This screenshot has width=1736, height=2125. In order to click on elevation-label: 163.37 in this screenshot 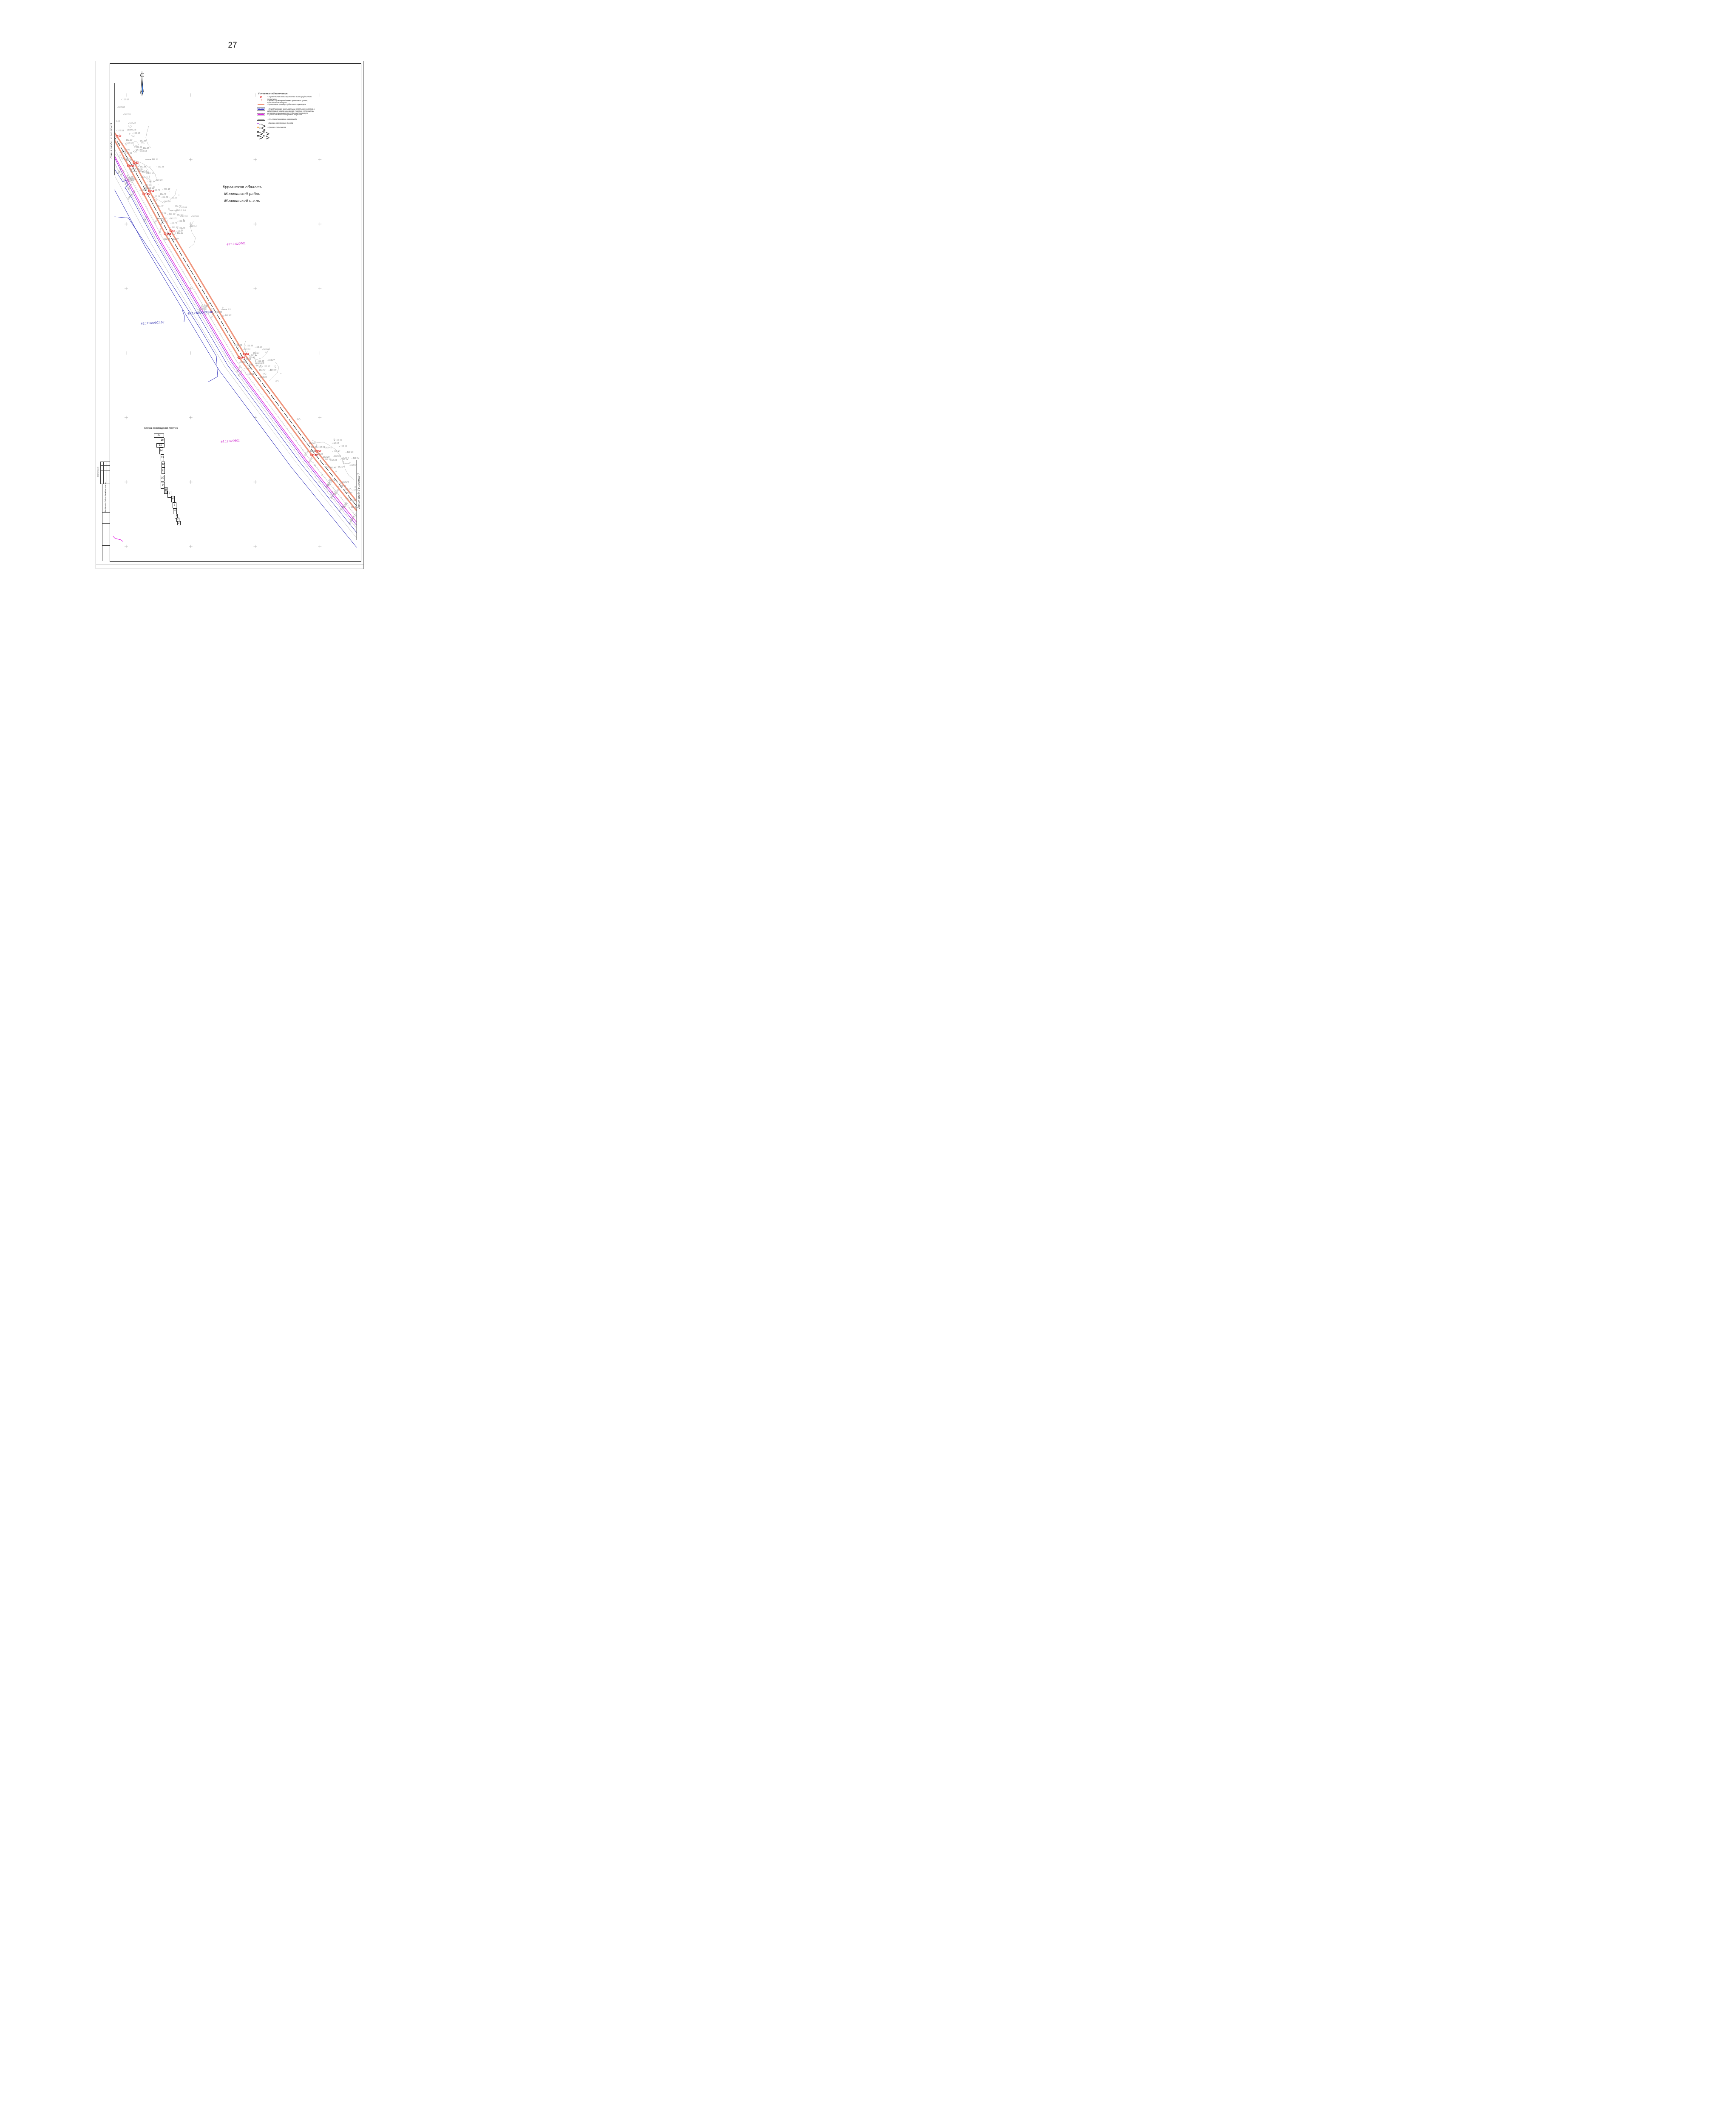, I will do `click(257, 353)`.